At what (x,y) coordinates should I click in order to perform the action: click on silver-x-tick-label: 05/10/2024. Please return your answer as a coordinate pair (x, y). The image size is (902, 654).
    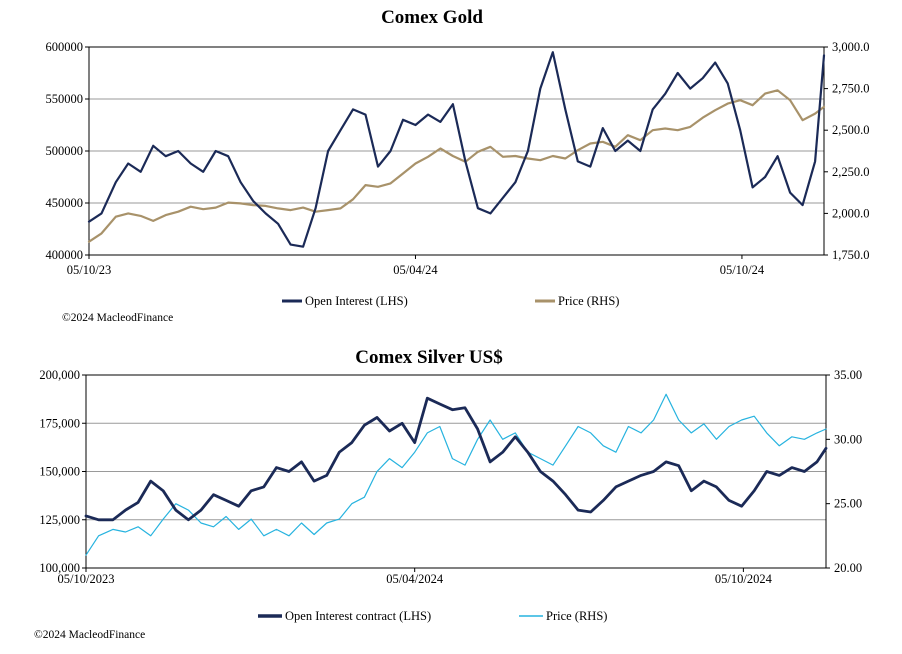
    Looking at the image, I should click on (744, 579).